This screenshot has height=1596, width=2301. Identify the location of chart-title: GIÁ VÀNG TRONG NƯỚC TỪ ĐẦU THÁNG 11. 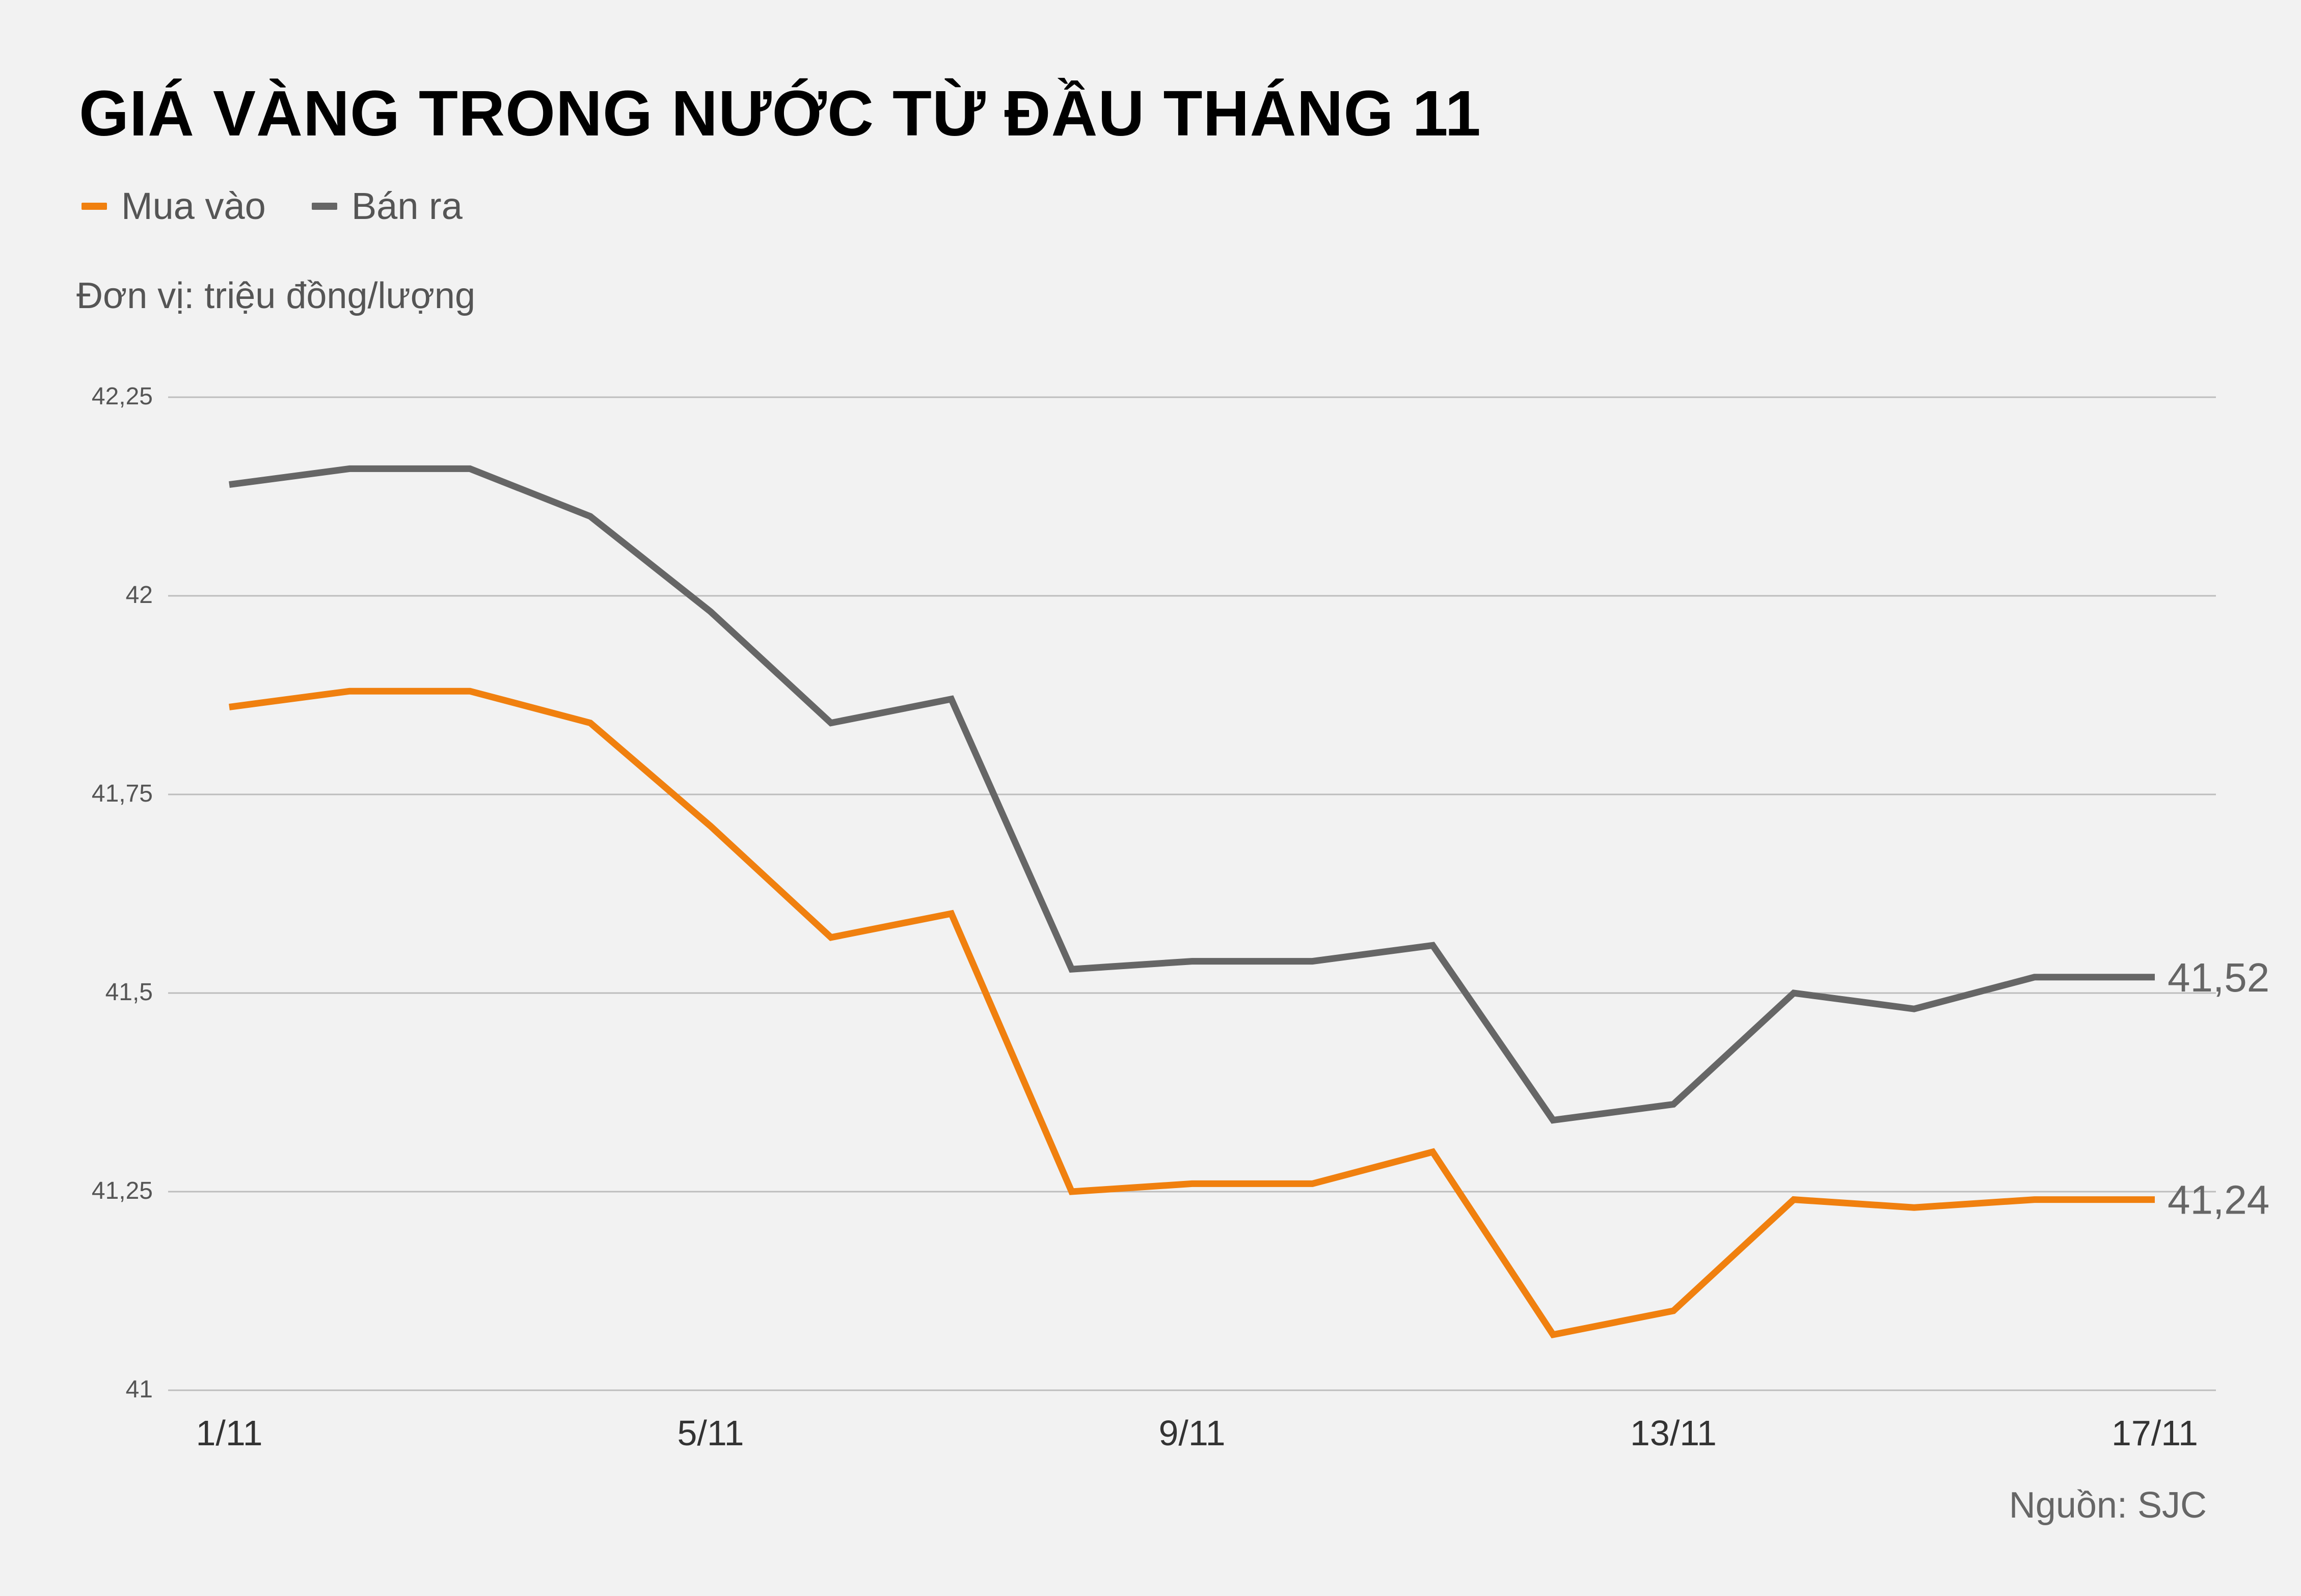
(780, 113).